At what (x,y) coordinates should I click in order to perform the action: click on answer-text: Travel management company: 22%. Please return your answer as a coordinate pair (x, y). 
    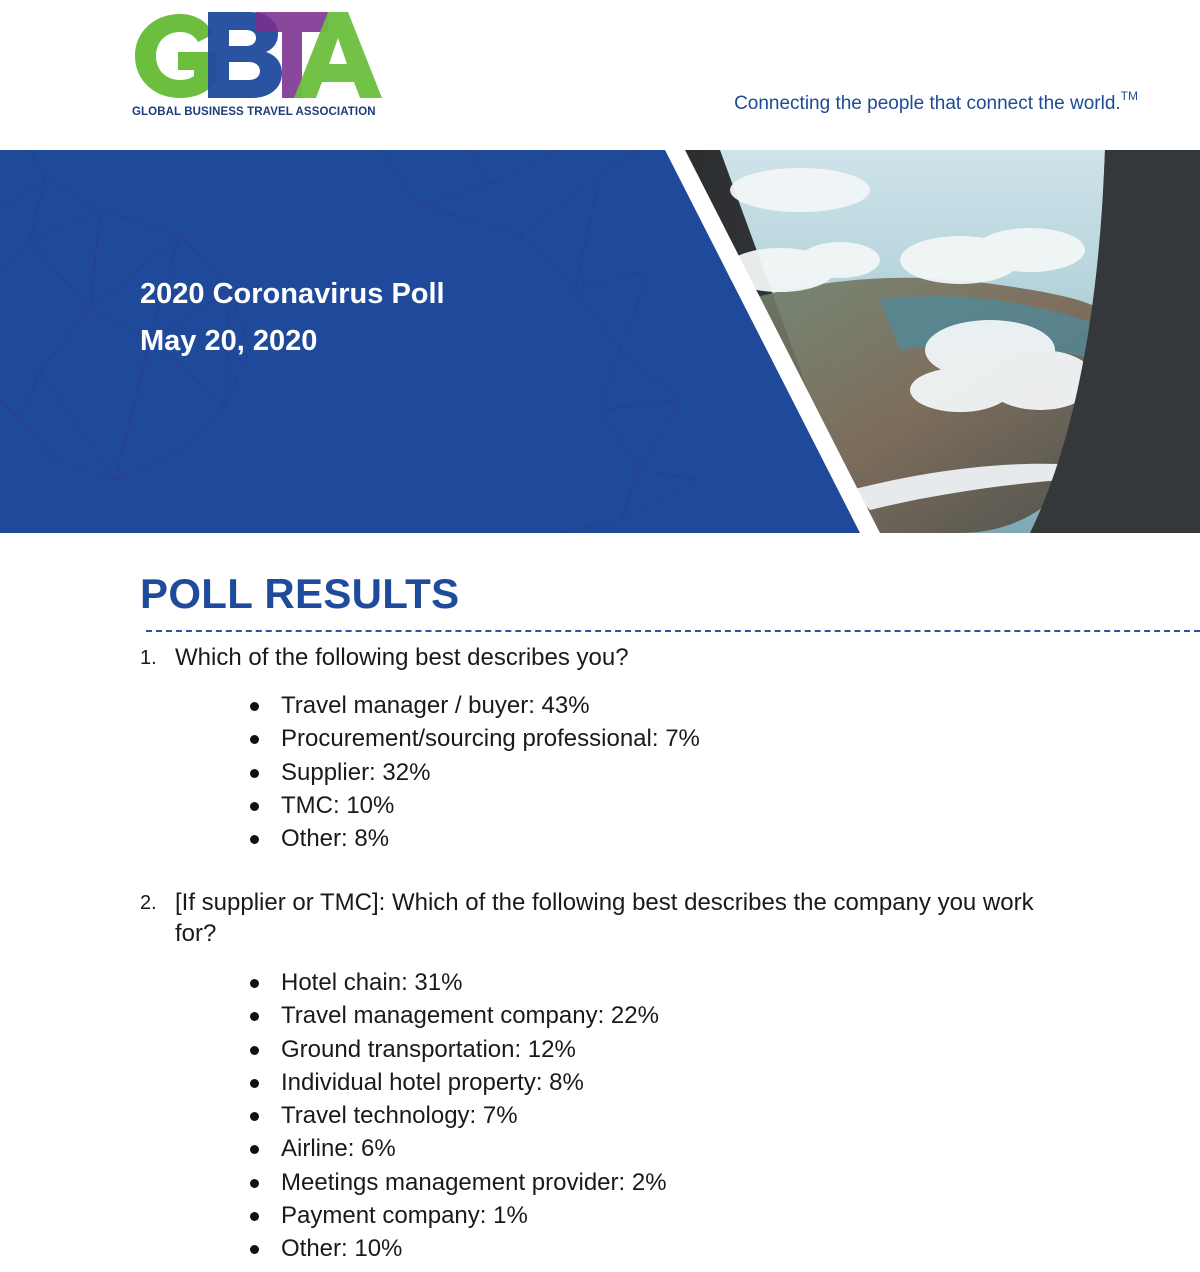
    Looking at the image, I should click on (470, 1016).